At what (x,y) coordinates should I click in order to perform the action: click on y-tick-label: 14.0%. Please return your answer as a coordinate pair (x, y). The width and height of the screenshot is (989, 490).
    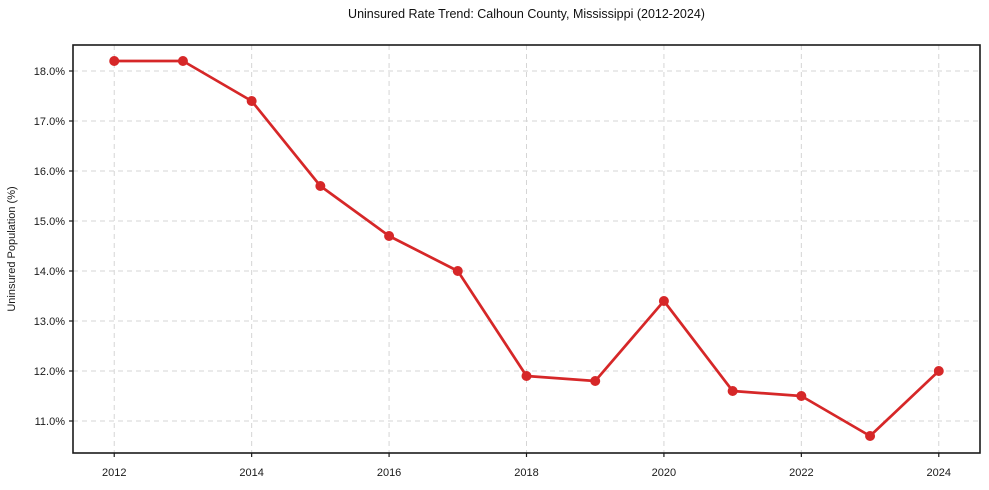
    Looking at the image, I should click on (49, 272).